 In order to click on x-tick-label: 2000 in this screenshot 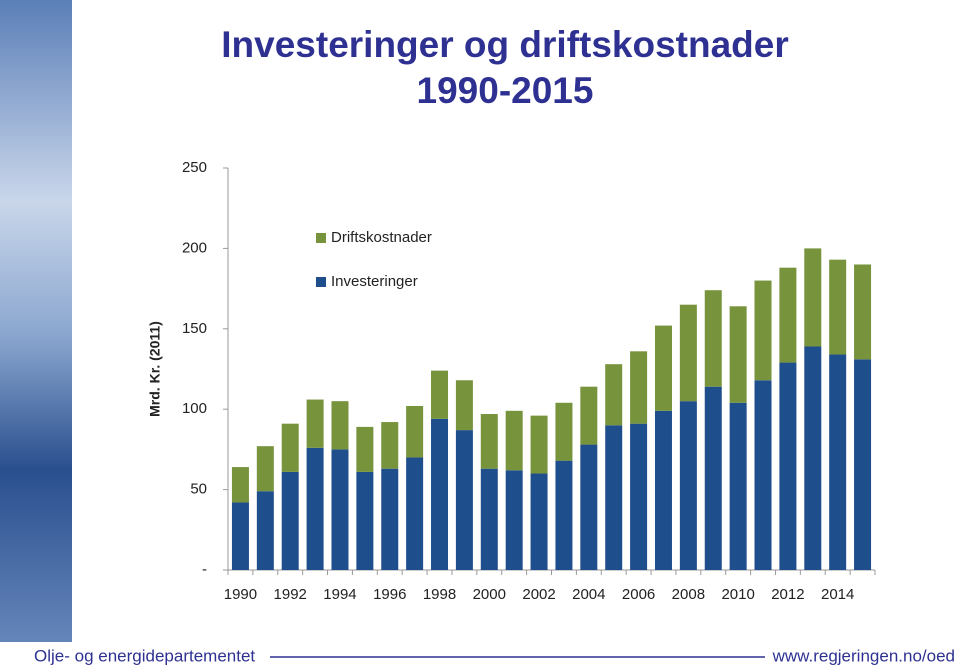, I will do `click(489, 594)`.